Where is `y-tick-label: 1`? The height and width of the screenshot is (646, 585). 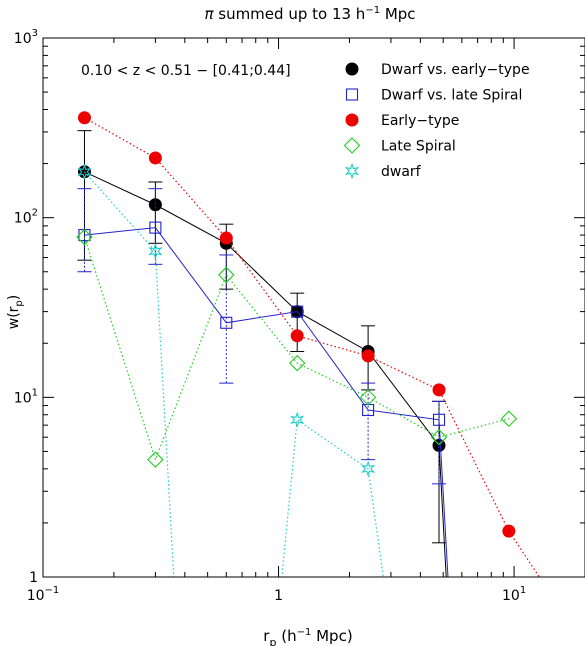
y-tick-label: 1 is located at coordinates (33, 578).